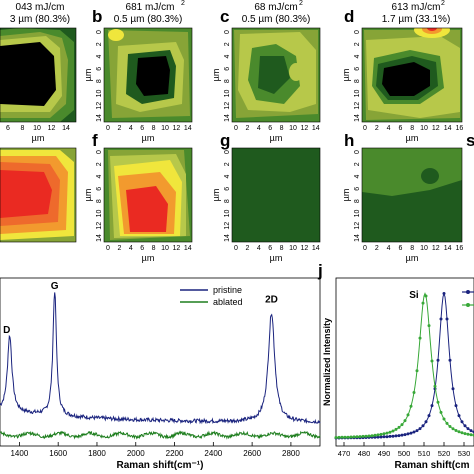  I want to click on legend-marker-green, so click(468, 305).